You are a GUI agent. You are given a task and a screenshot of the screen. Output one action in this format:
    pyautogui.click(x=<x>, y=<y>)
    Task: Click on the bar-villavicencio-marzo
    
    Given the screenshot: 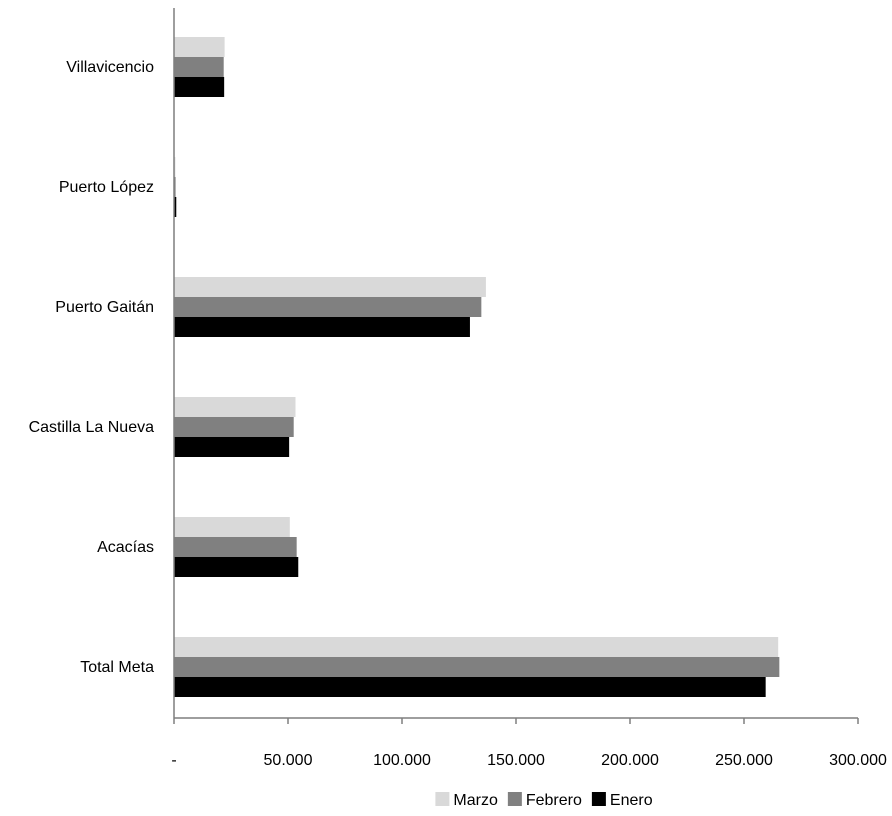 What is the action you would take?
    pyautogui.click(x=199, y=47)
    